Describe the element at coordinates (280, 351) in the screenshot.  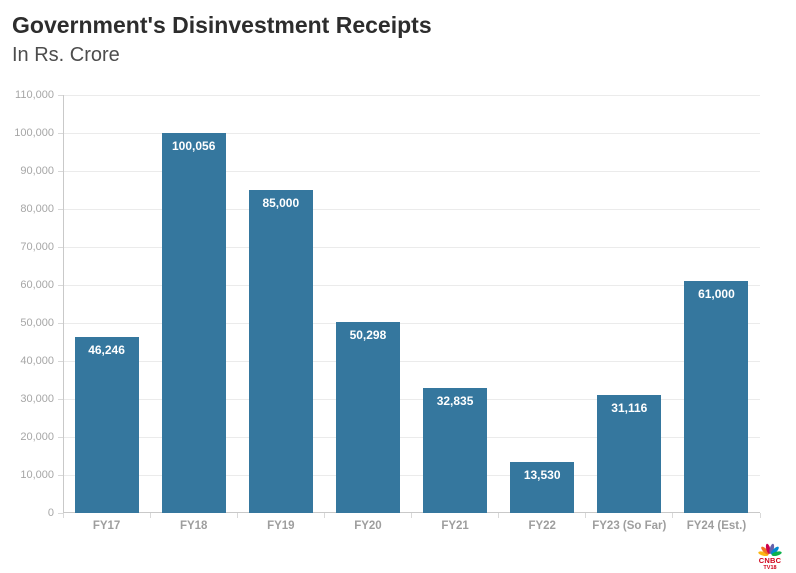
I see `bar: 85,000` at that location.